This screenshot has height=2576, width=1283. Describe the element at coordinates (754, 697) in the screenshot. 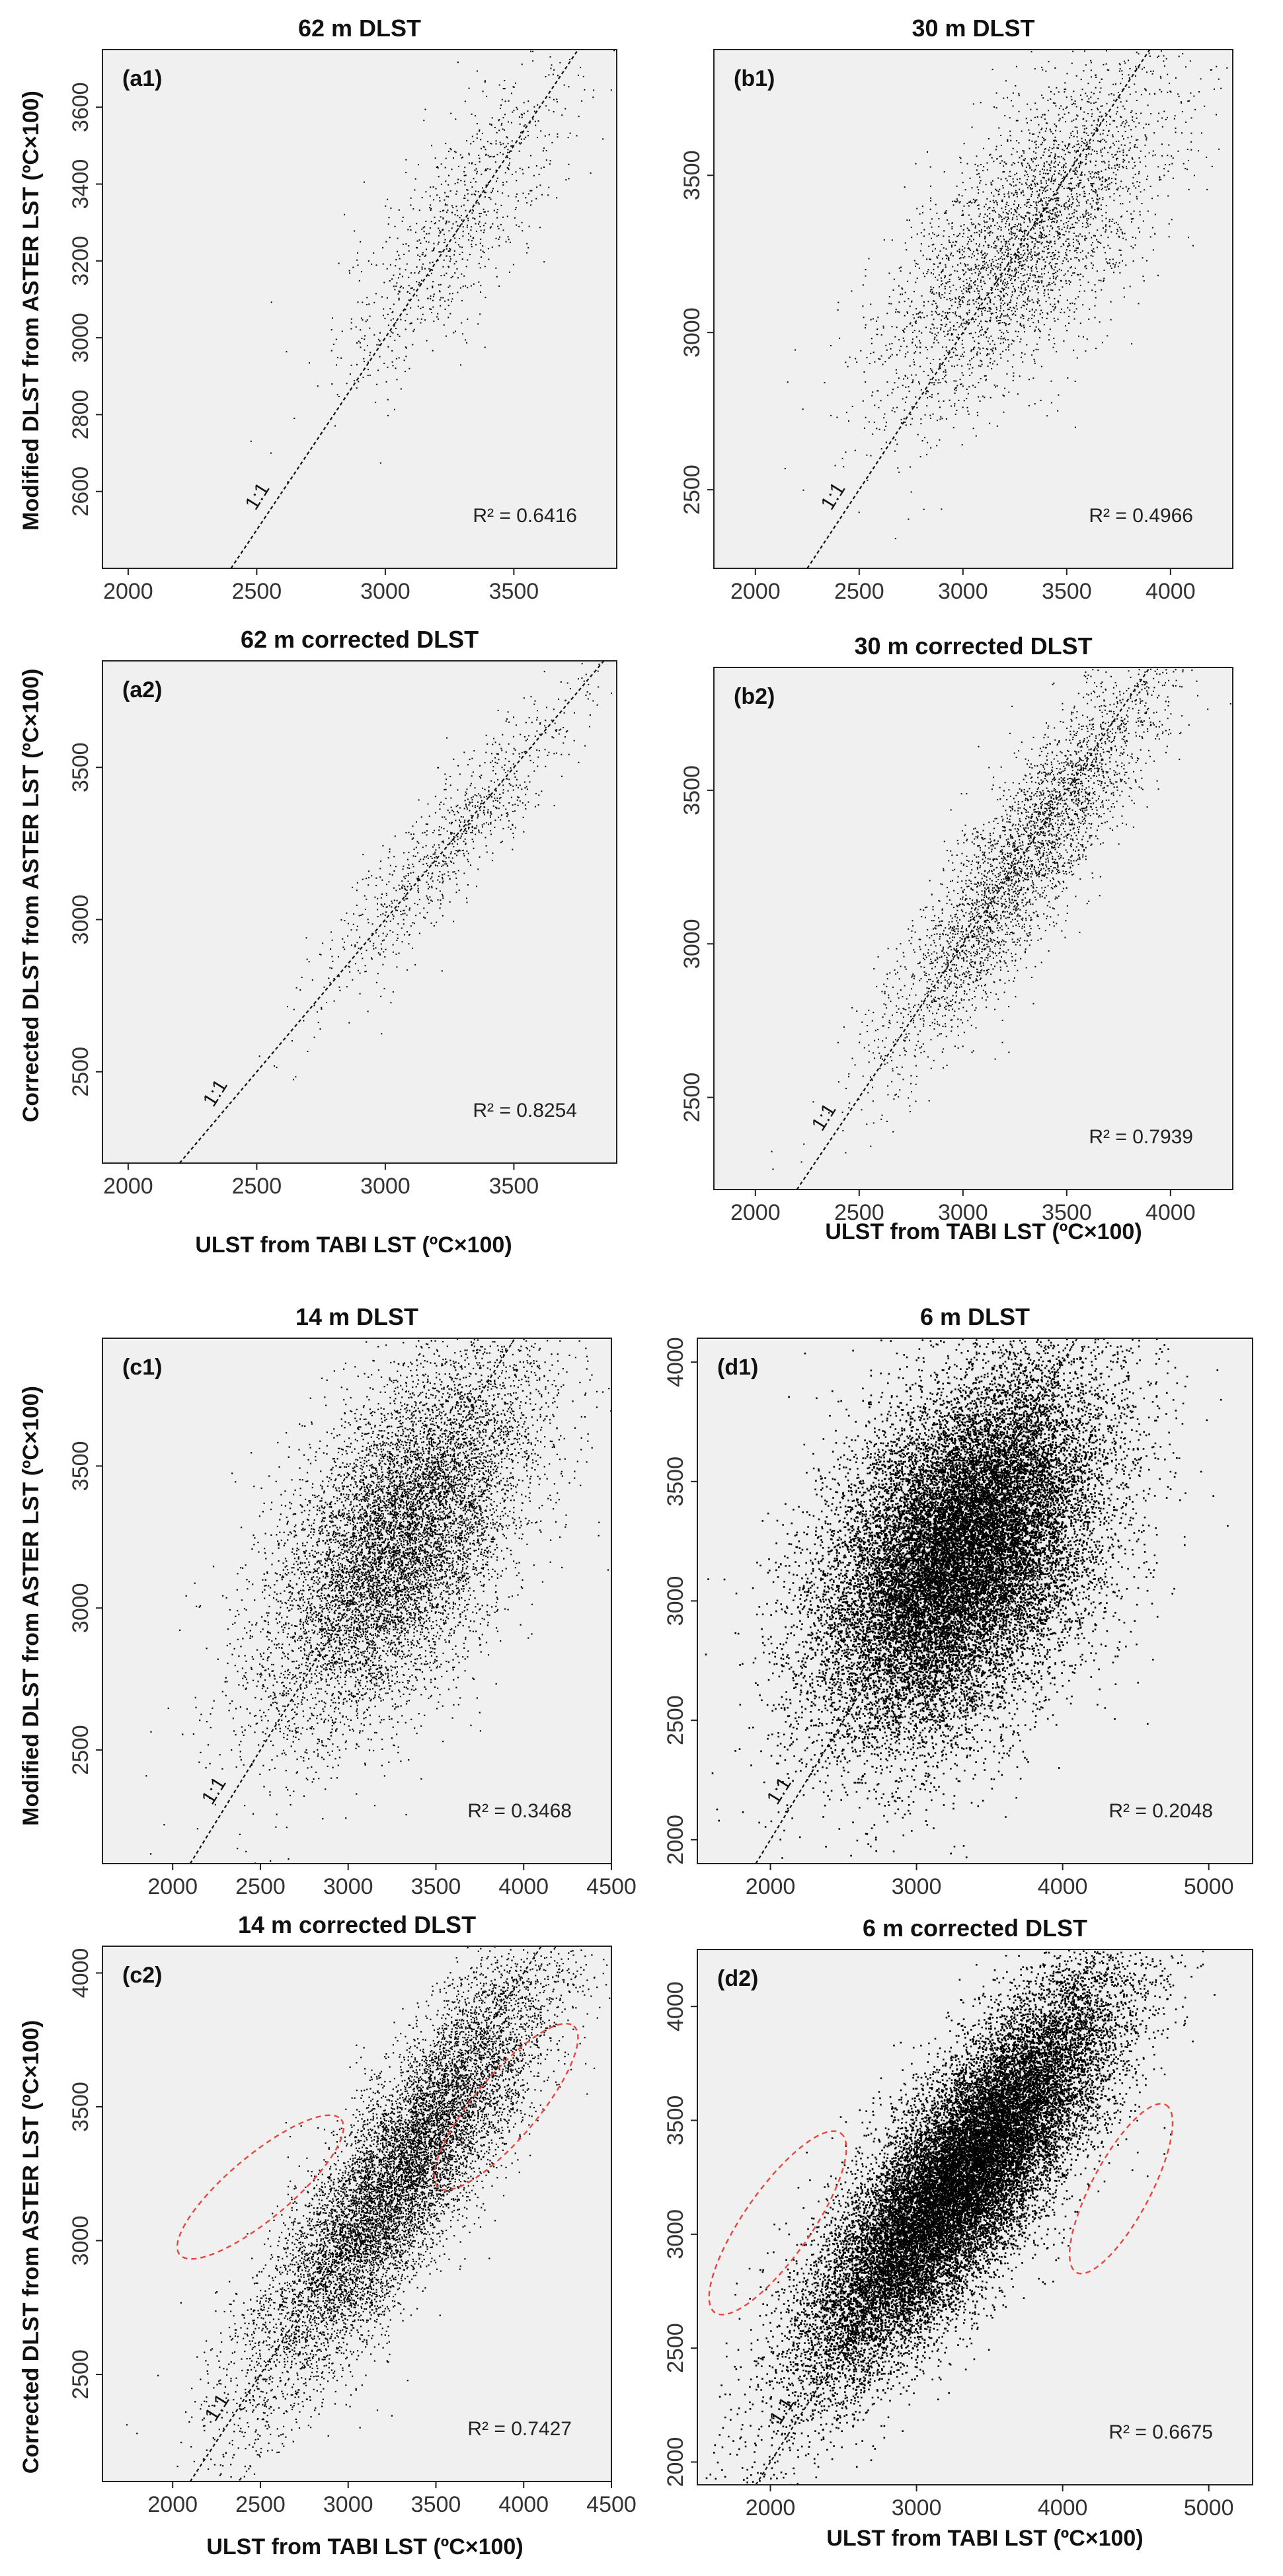

I see `panel-label: (b2)` at that location.